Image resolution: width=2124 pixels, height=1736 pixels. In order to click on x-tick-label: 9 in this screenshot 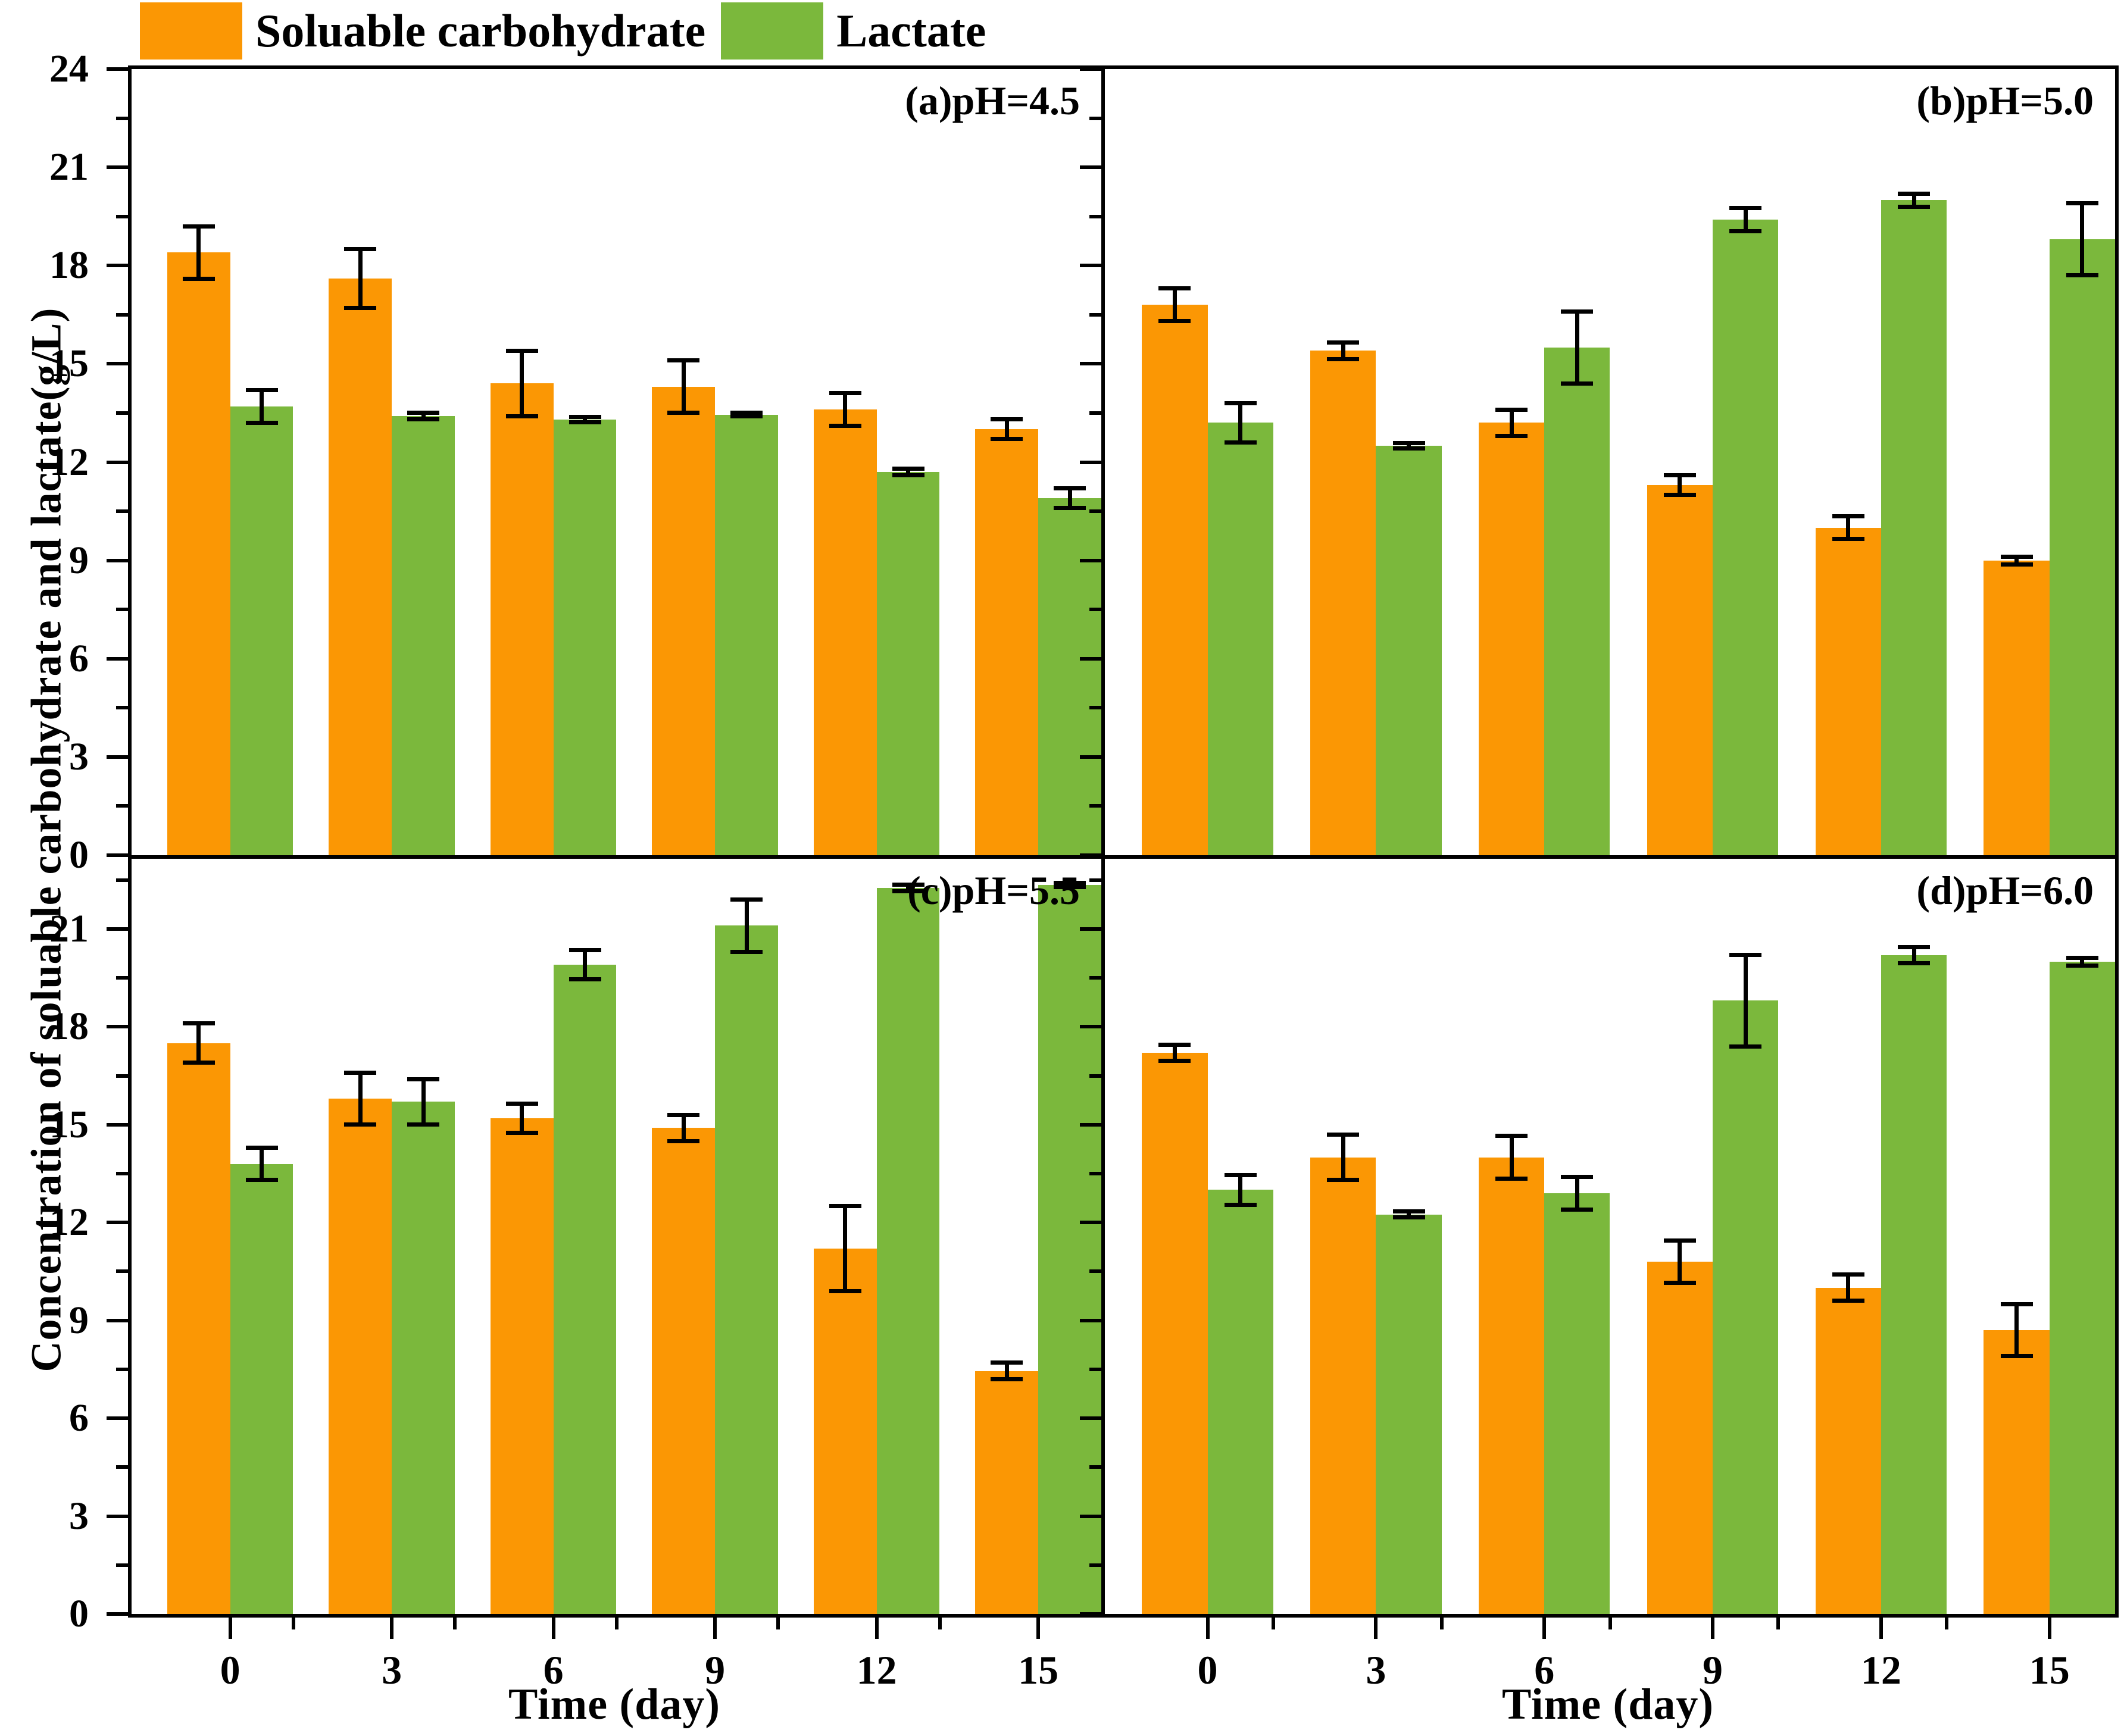, I will do `click(1713, 1670)`.